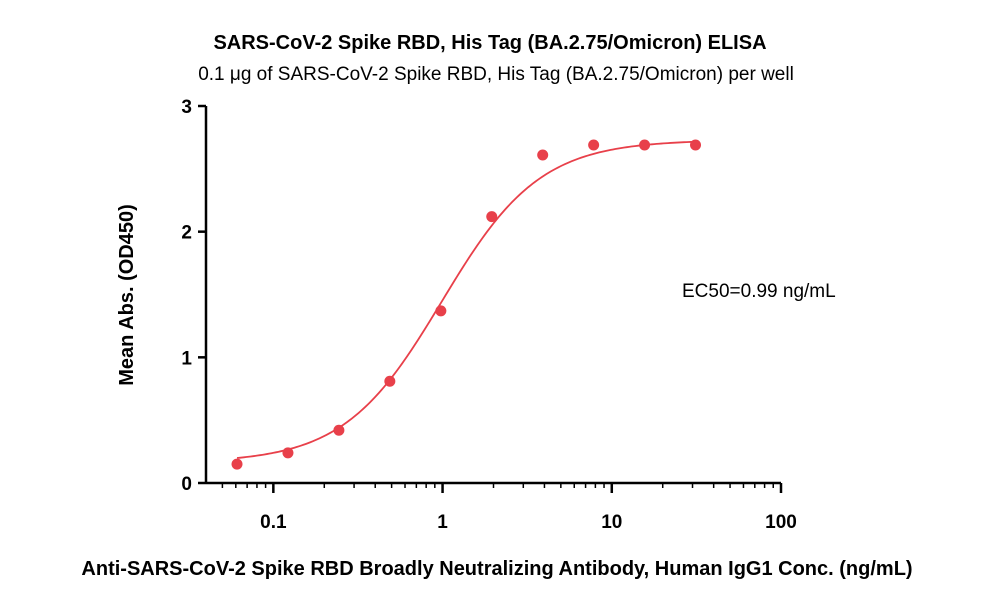  What do you see at coordinates (781, 522) in the screenshot?
I see `x-tick-label: 100` at bounding box center [781, 522].